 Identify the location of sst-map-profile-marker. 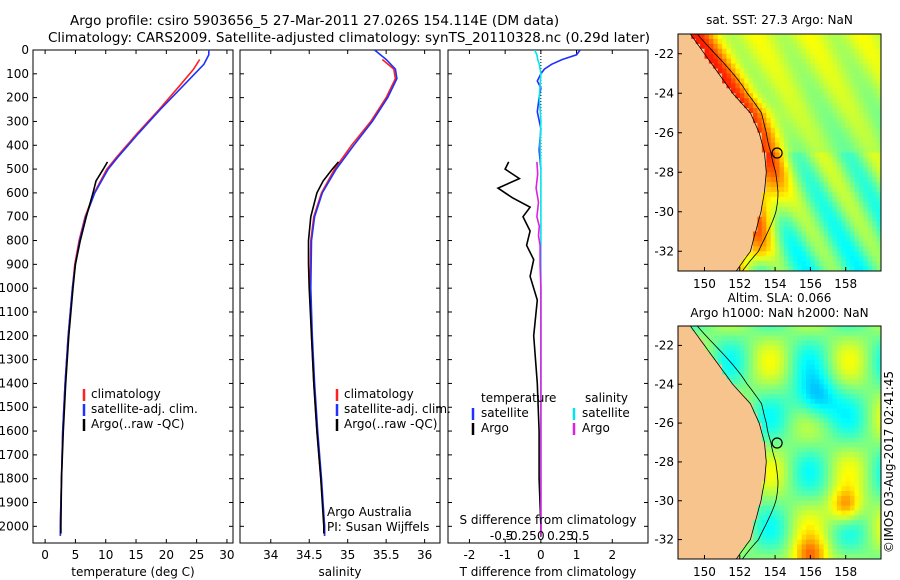
(777, 153).